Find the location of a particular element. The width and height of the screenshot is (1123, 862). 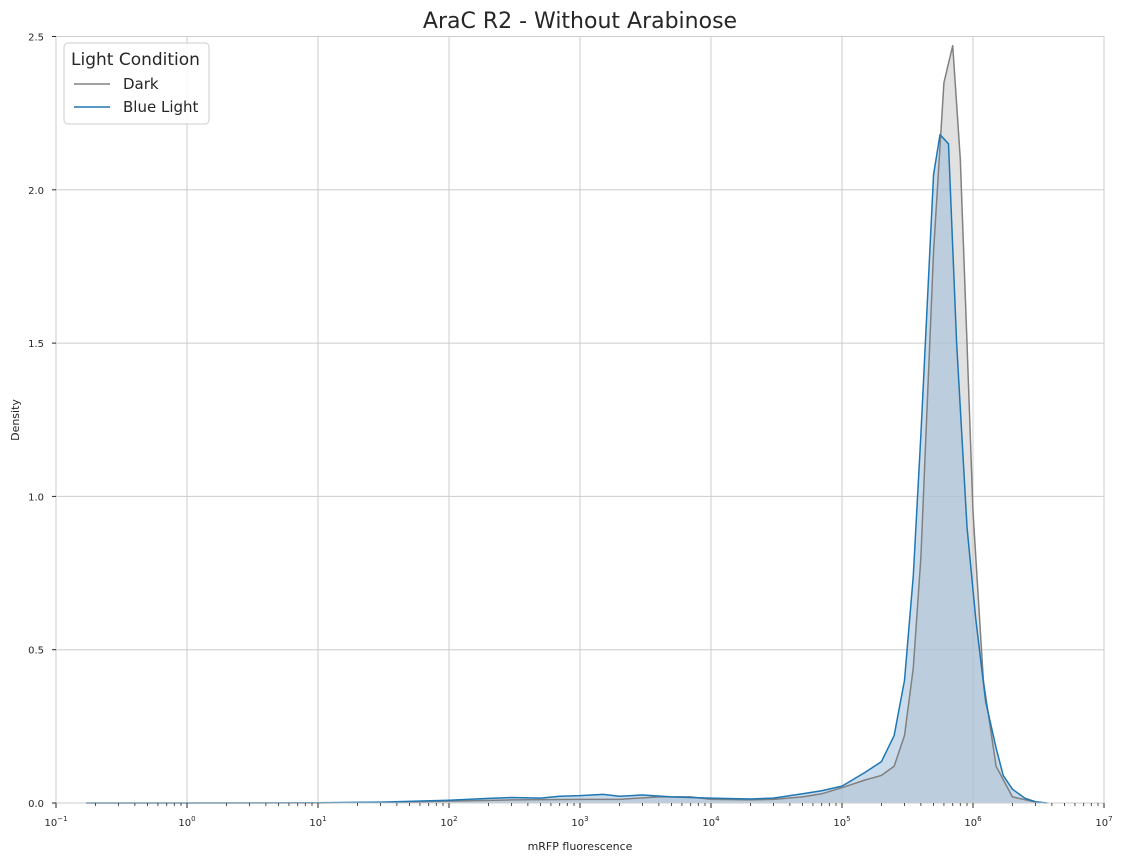

y-axis-label: Density is located at coordinates (15, 420).